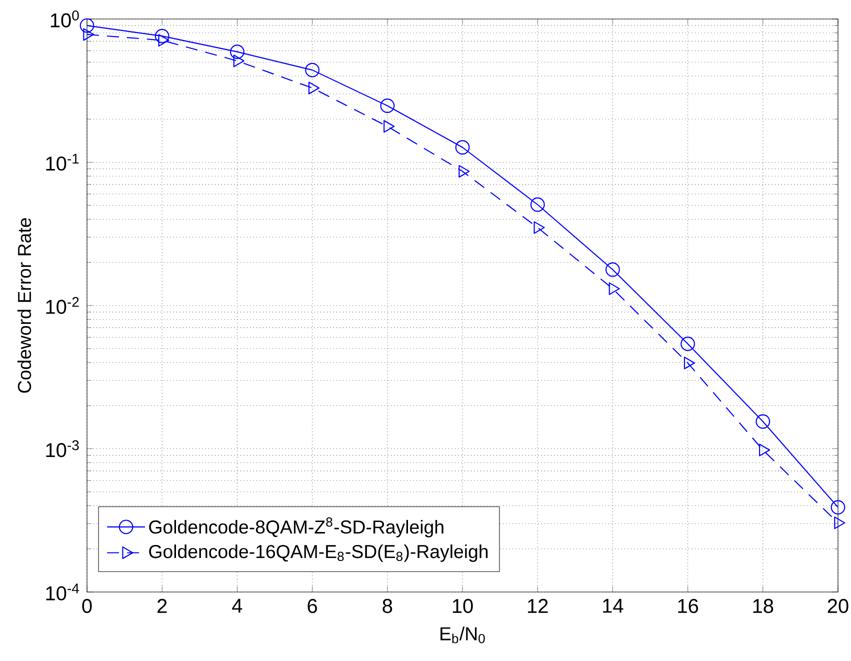  What do you see at coordinates (62, 592) in the screenshot?
I see `y-tick-label: 10$^{-4}$` at bounding box center [62, 592].